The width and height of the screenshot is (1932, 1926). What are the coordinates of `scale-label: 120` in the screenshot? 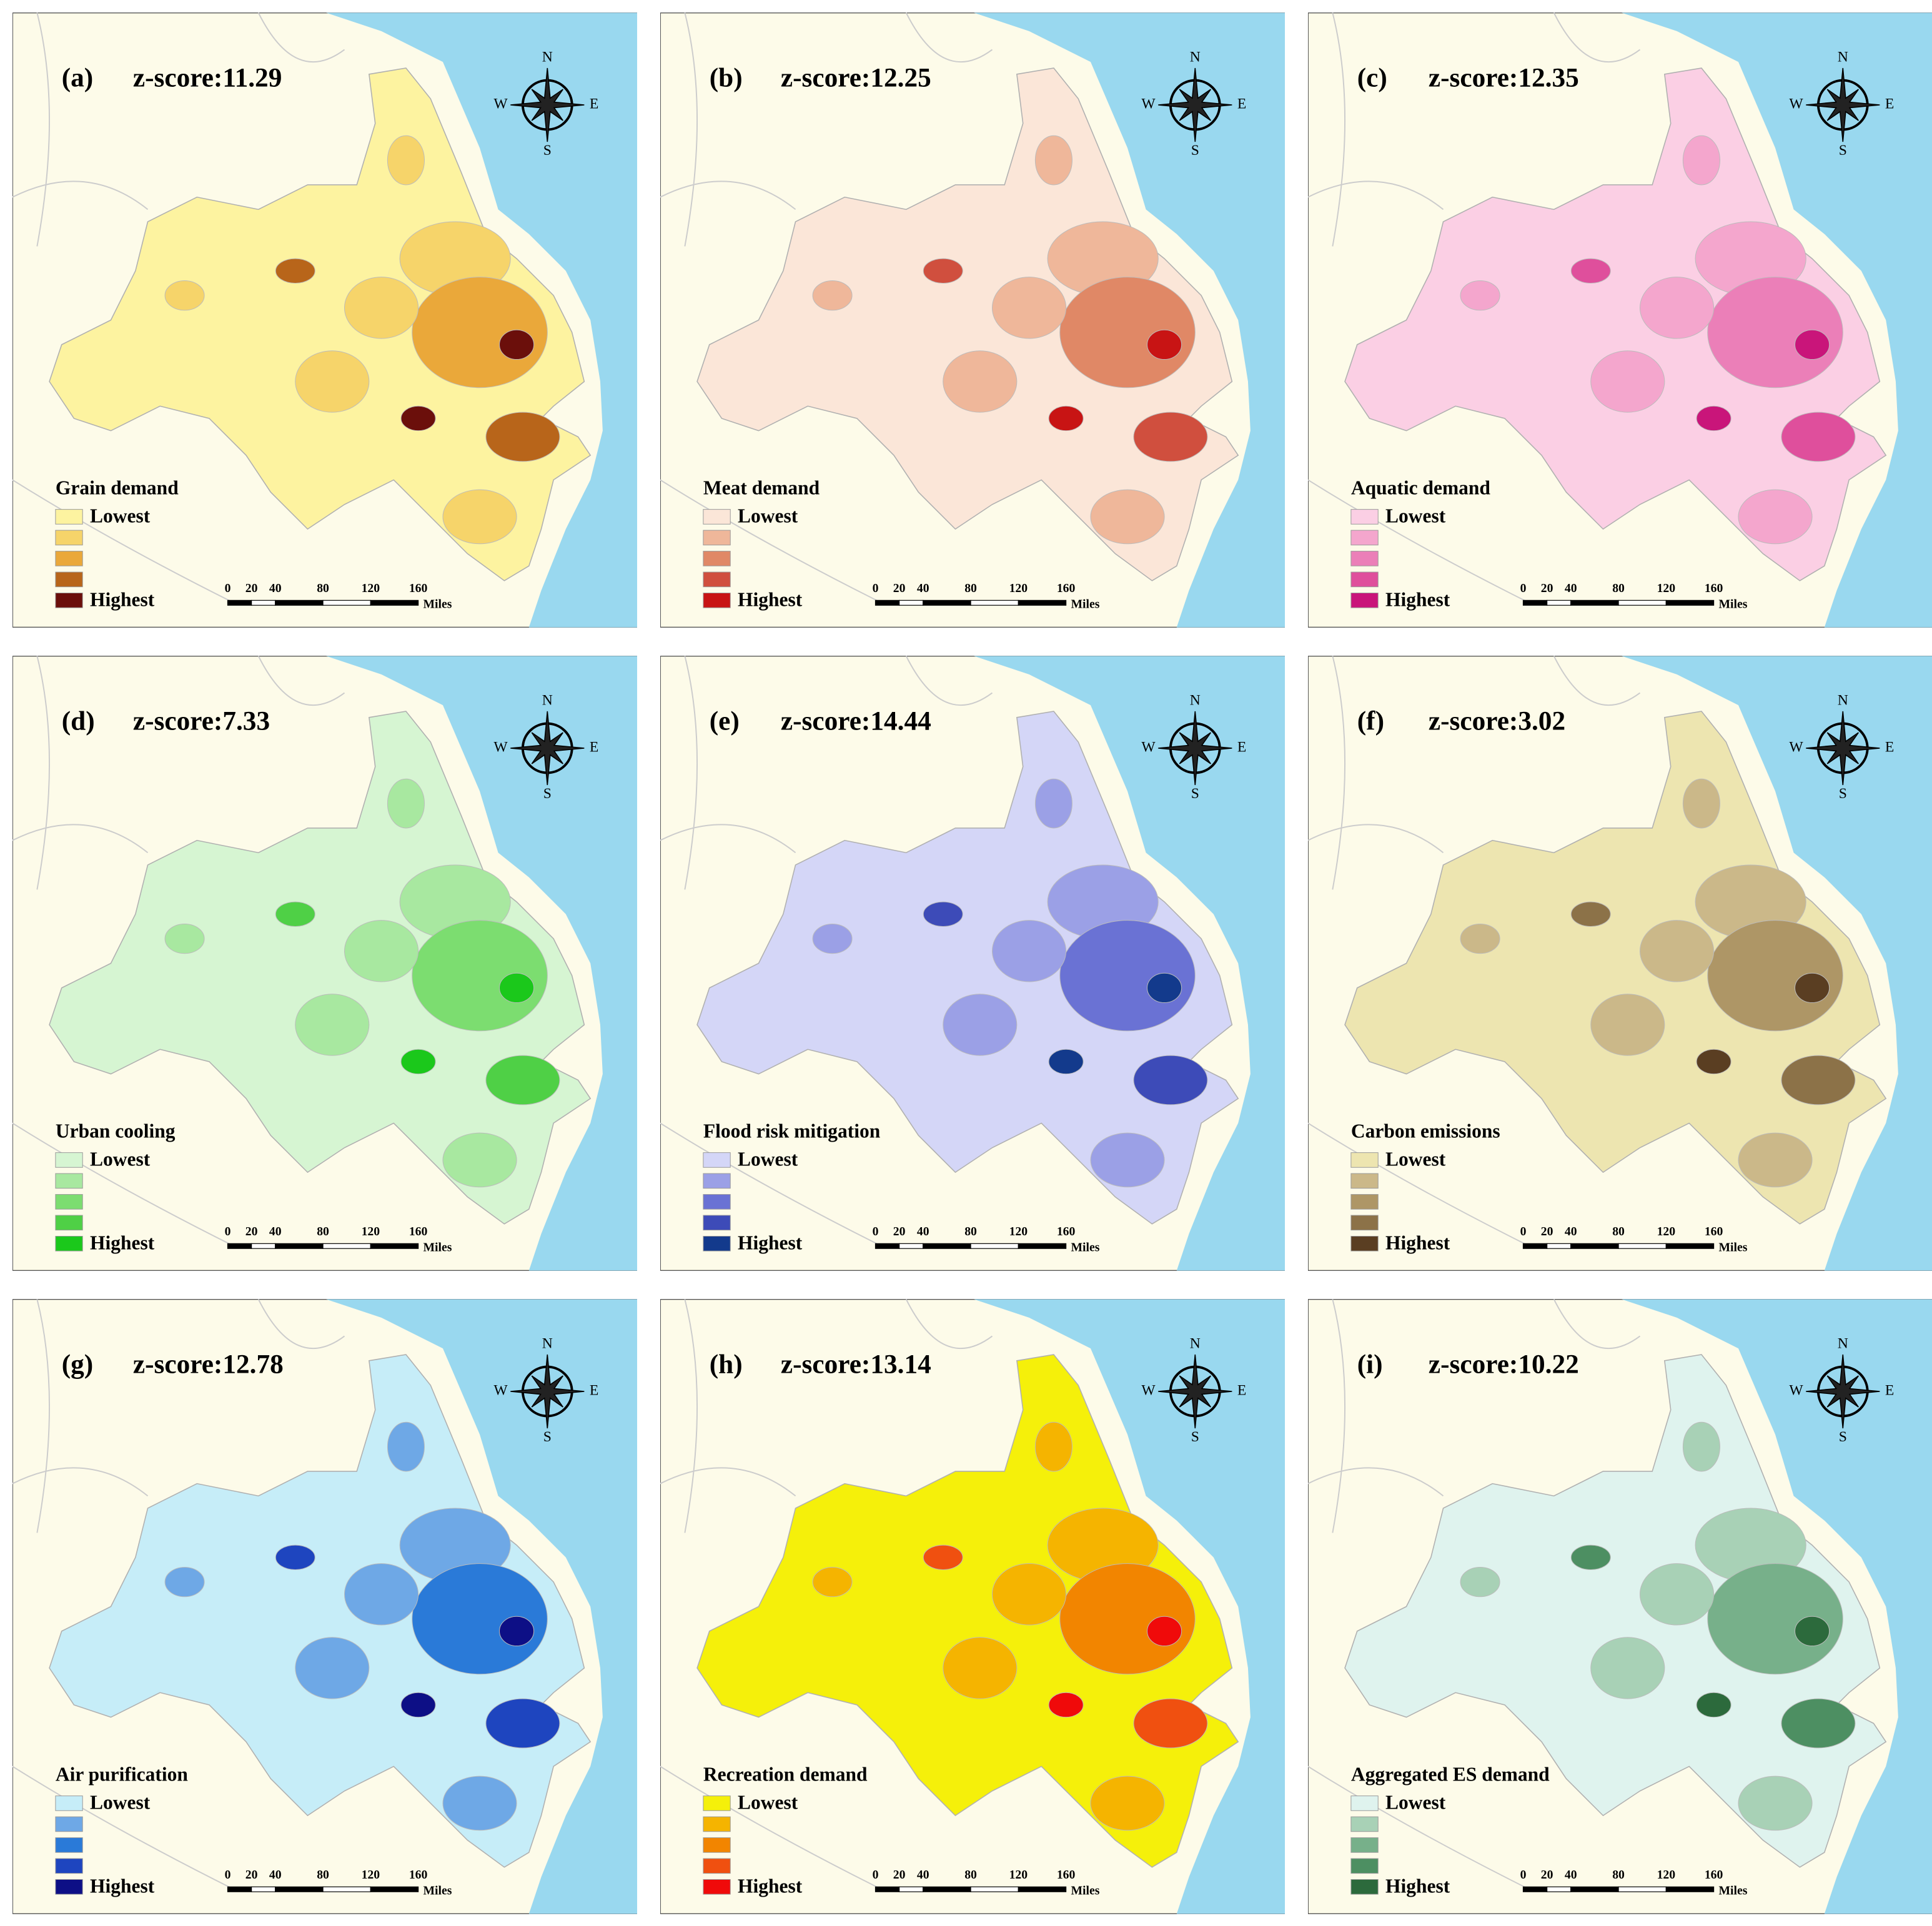 It's located at (371, 1875).